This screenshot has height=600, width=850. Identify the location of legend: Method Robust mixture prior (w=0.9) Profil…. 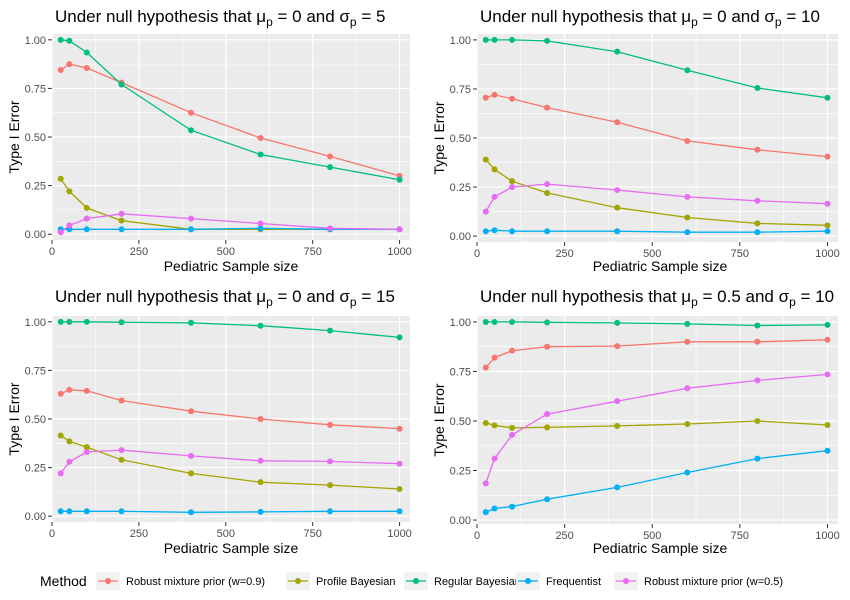
(411, 581).